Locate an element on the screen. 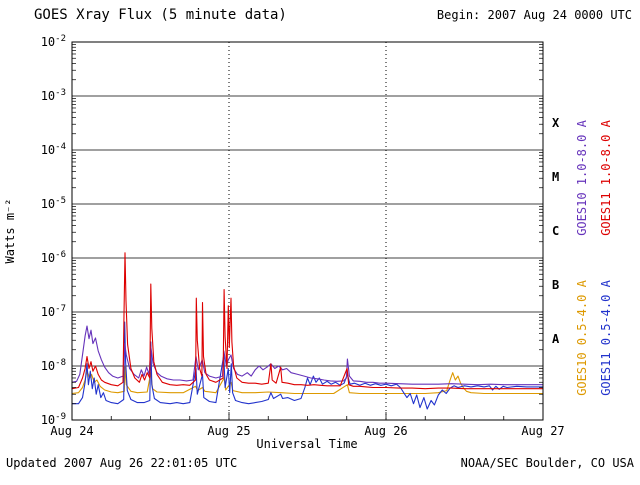  y-axis-title: Watts m⁻² is located at coordinates (10, 230).